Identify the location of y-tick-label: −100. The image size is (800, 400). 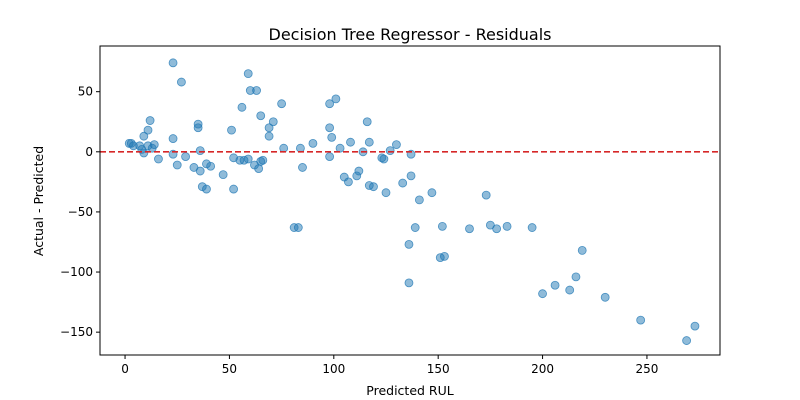
(76, 272).